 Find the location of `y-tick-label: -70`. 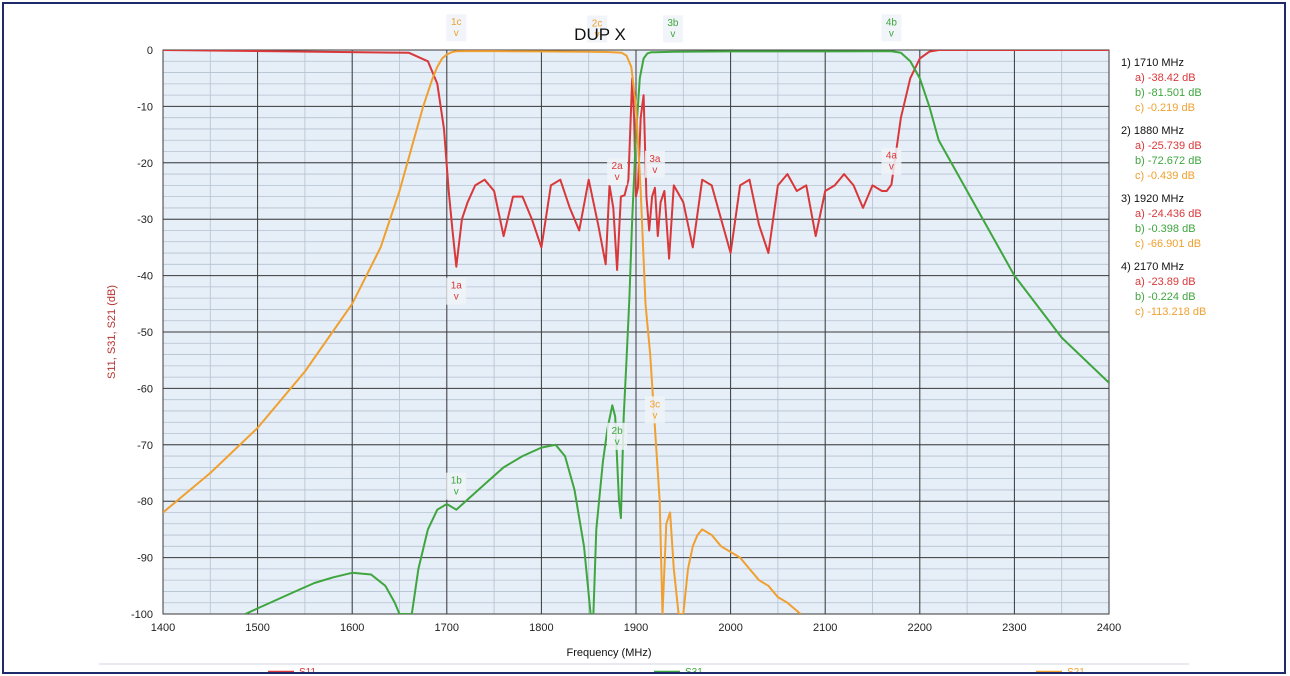

y-tick-label: -70 is located at coordinates (145, 446).